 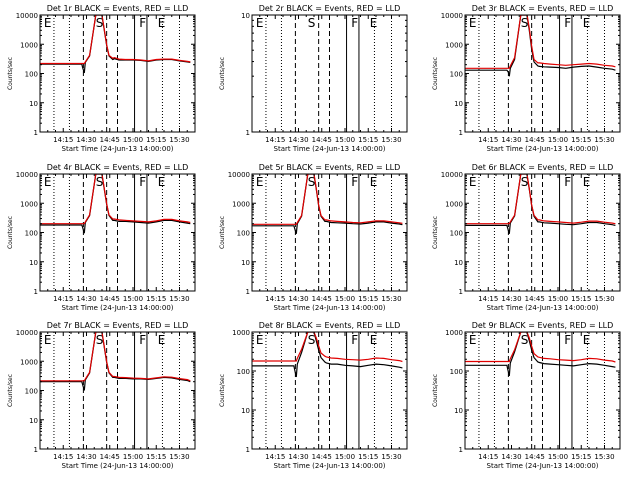 What do you see at coordinates (330, 167) in the screenshot?
I see `panel-title: Det 5r BLACK = Events, RED = LLD` at bounding box center [330, 167].